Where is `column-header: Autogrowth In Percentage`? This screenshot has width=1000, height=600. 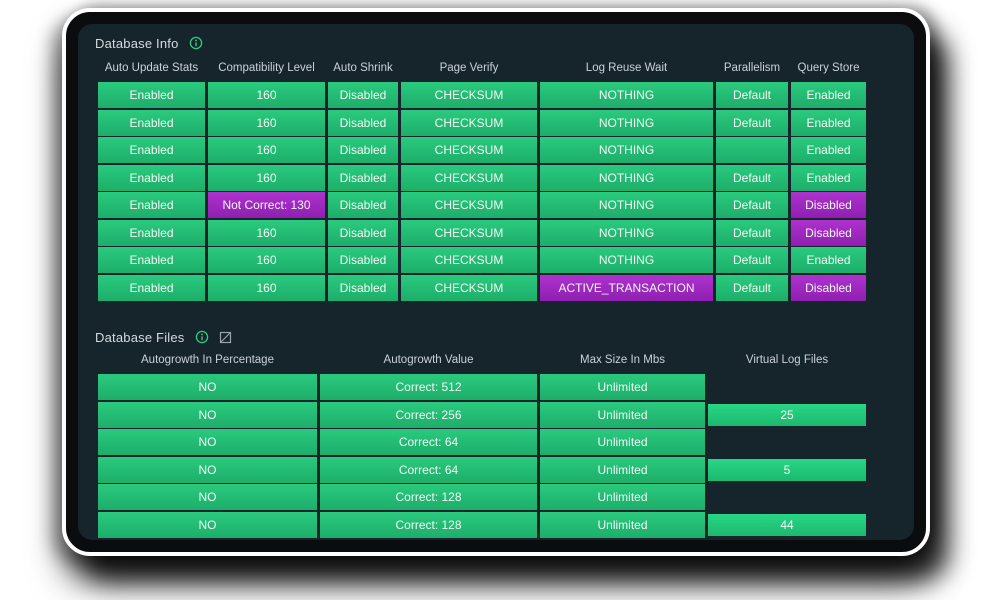 column-header: Autogrowth In Percentage is located at coordinates (207, 360).